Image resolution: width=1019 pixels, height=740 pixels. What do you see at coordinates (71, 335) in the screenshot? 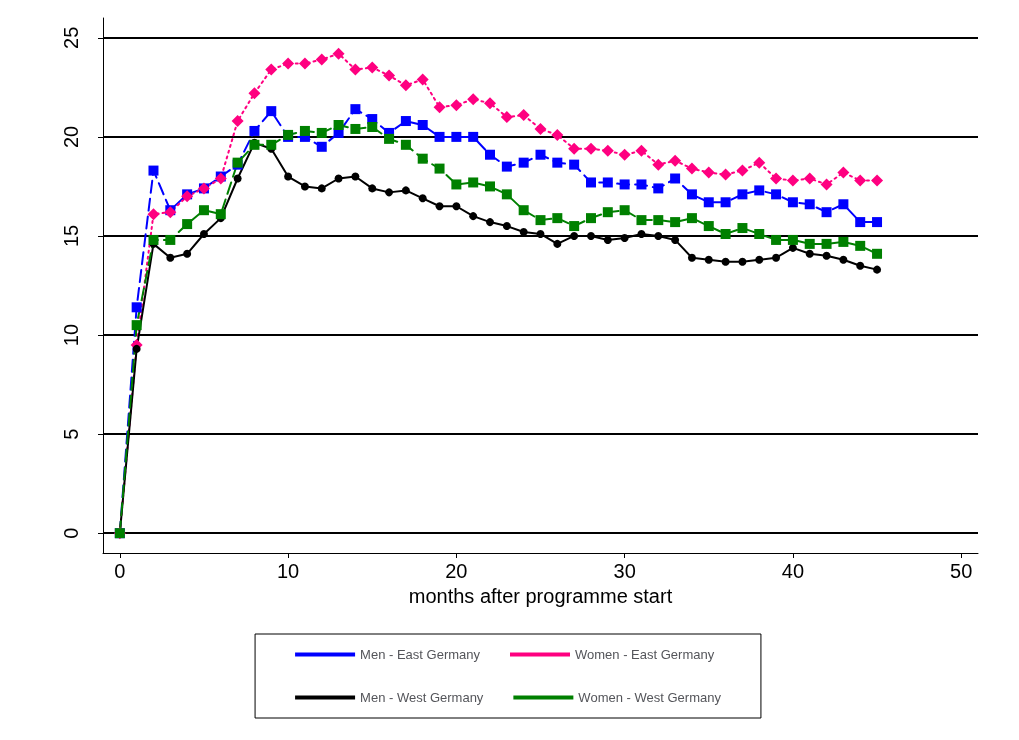
I see `y-tick-label: 10` at bounding box center [71, 335].